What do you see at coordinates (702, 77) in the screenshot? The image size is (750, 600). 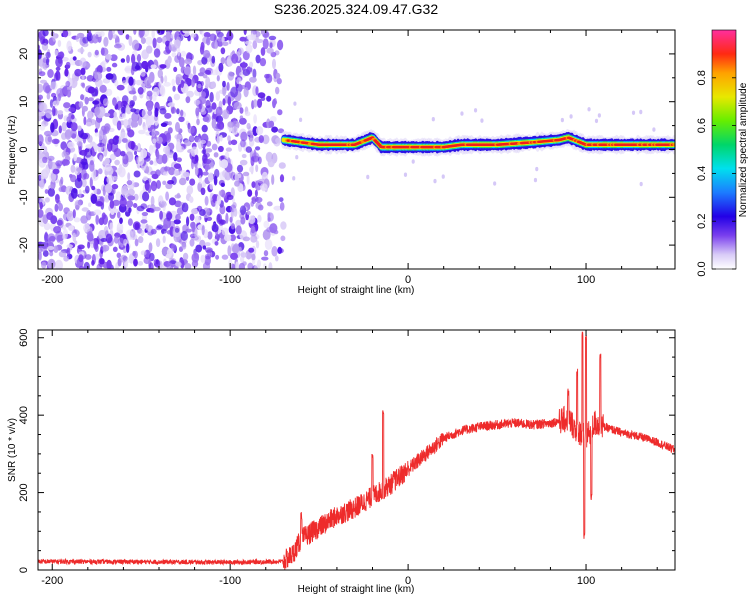 I see `colorbar-tick-label: 0.8` at bounding box center [702, 77].